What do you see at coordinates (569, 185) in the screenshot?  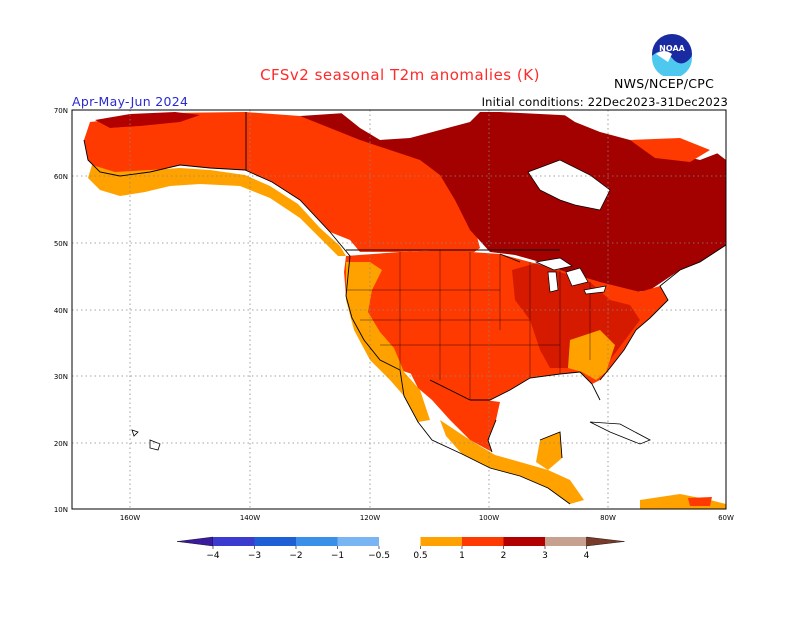 I see `hudson-bay` at bounding box center [569, 185].